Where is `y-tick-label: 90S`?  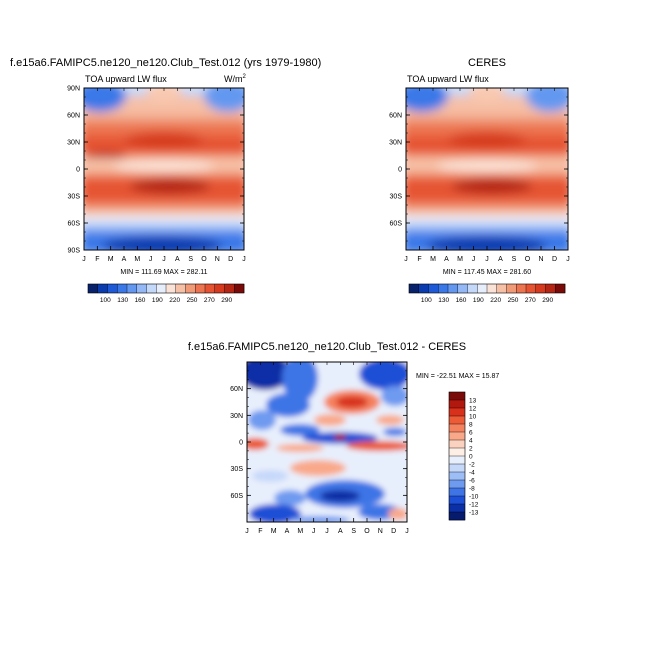
y-tick-label: 90S is located at coordinates (74, 251).